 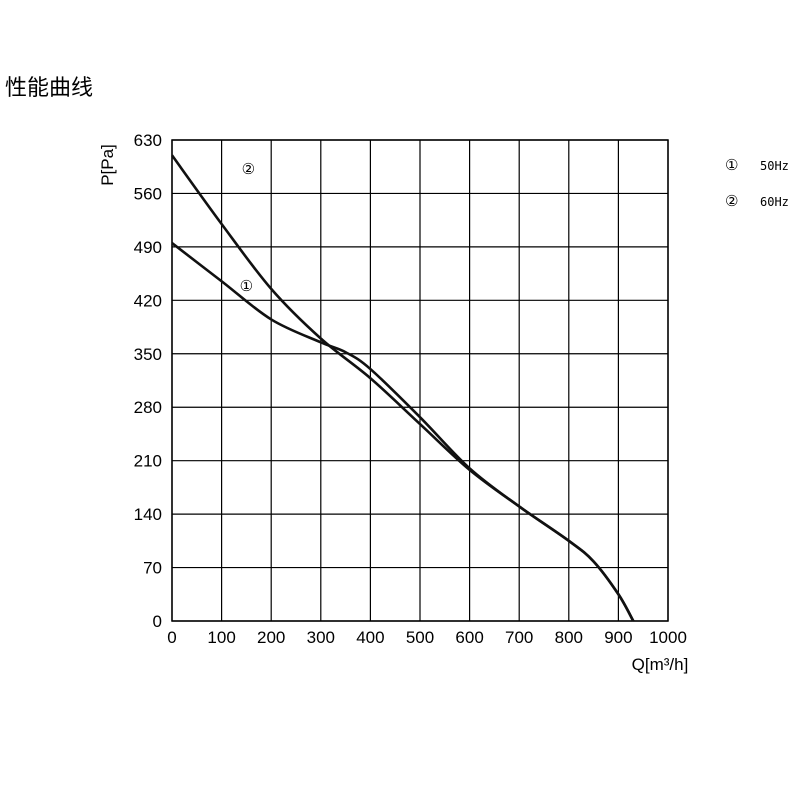 I want to click on x-tick-label: 800, so click(x=569, y=637).